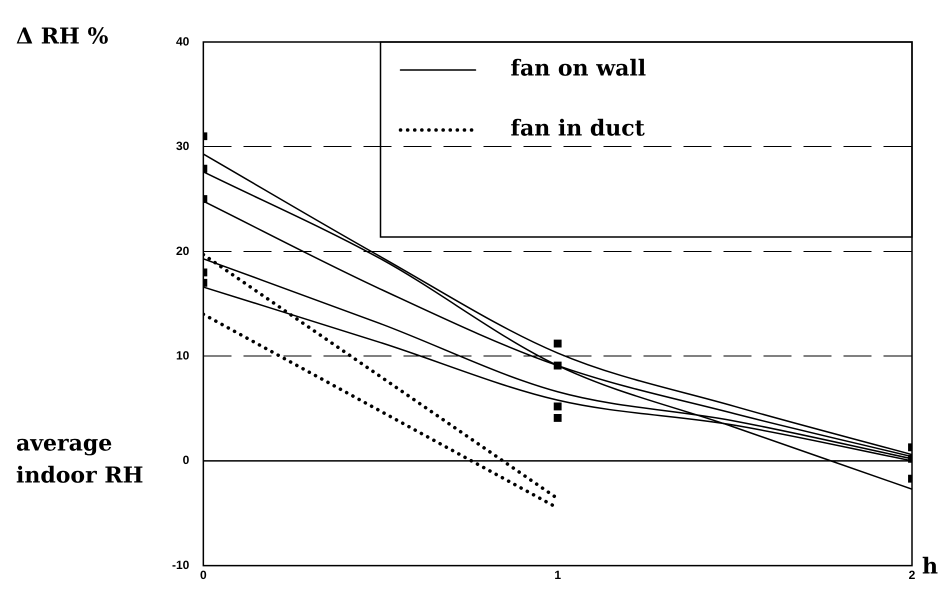 The height and width of the screenshot is (598, 950). I want to click on text: average indoor RH, so click(80, 459).